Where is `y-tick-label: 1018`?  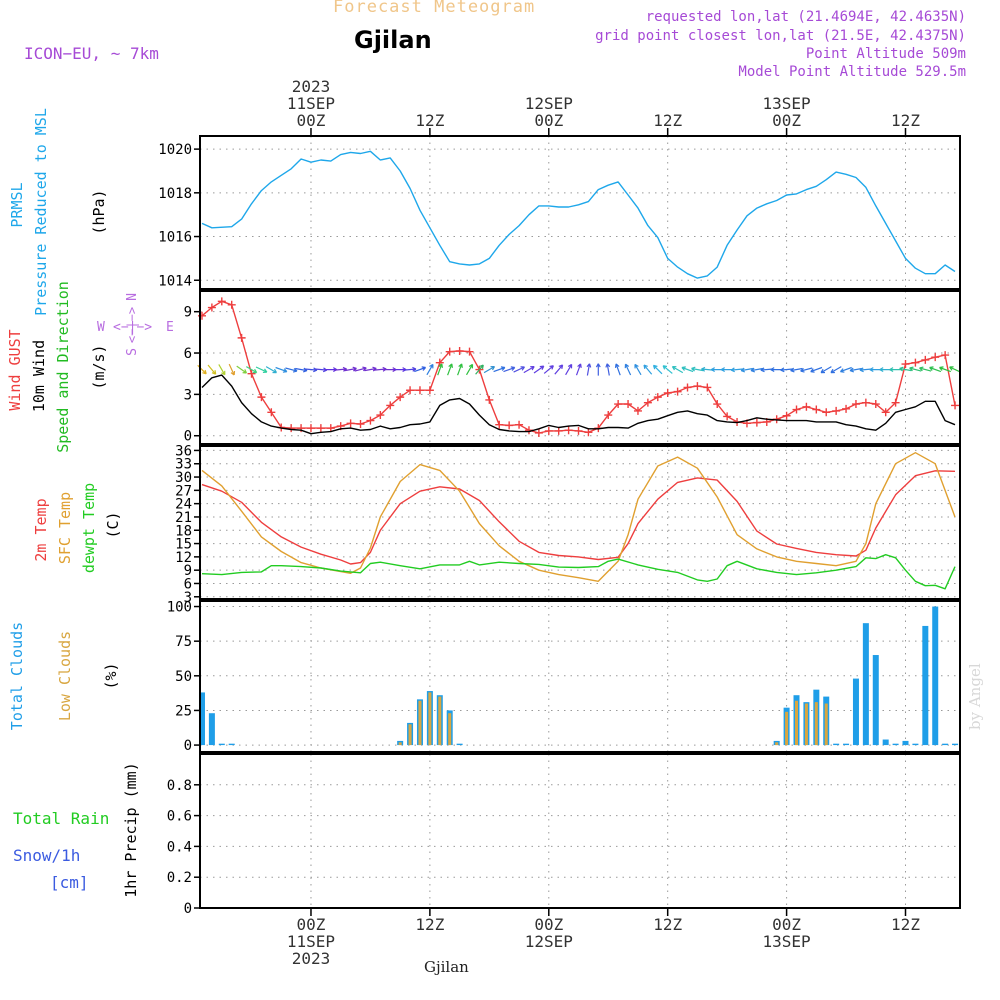
y-tick-label: 1018 is located at coordinates (175, 194).